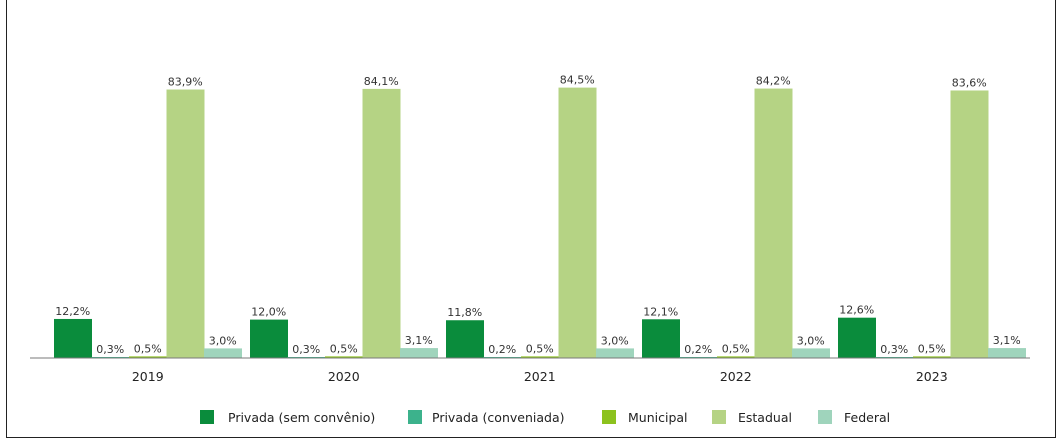 The height and width of the screenshot is (438, 1064). What do you see at coordinates (72, 311) in the screenshot?
I see `data-label: 12,2%` at bounding box center [72, 311].